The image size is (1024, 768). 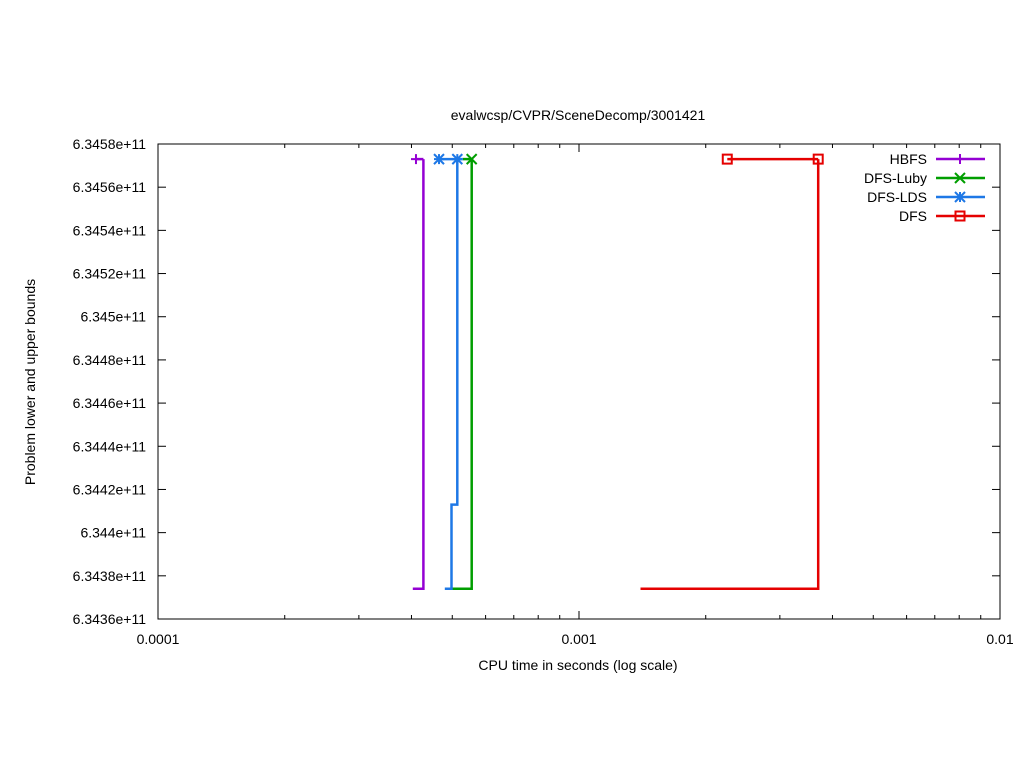 What do you see at coordinates (110, 619) in the screenshot?
I see `y-tick-label: 6.3436e+11` at bounding box center [110, 619].